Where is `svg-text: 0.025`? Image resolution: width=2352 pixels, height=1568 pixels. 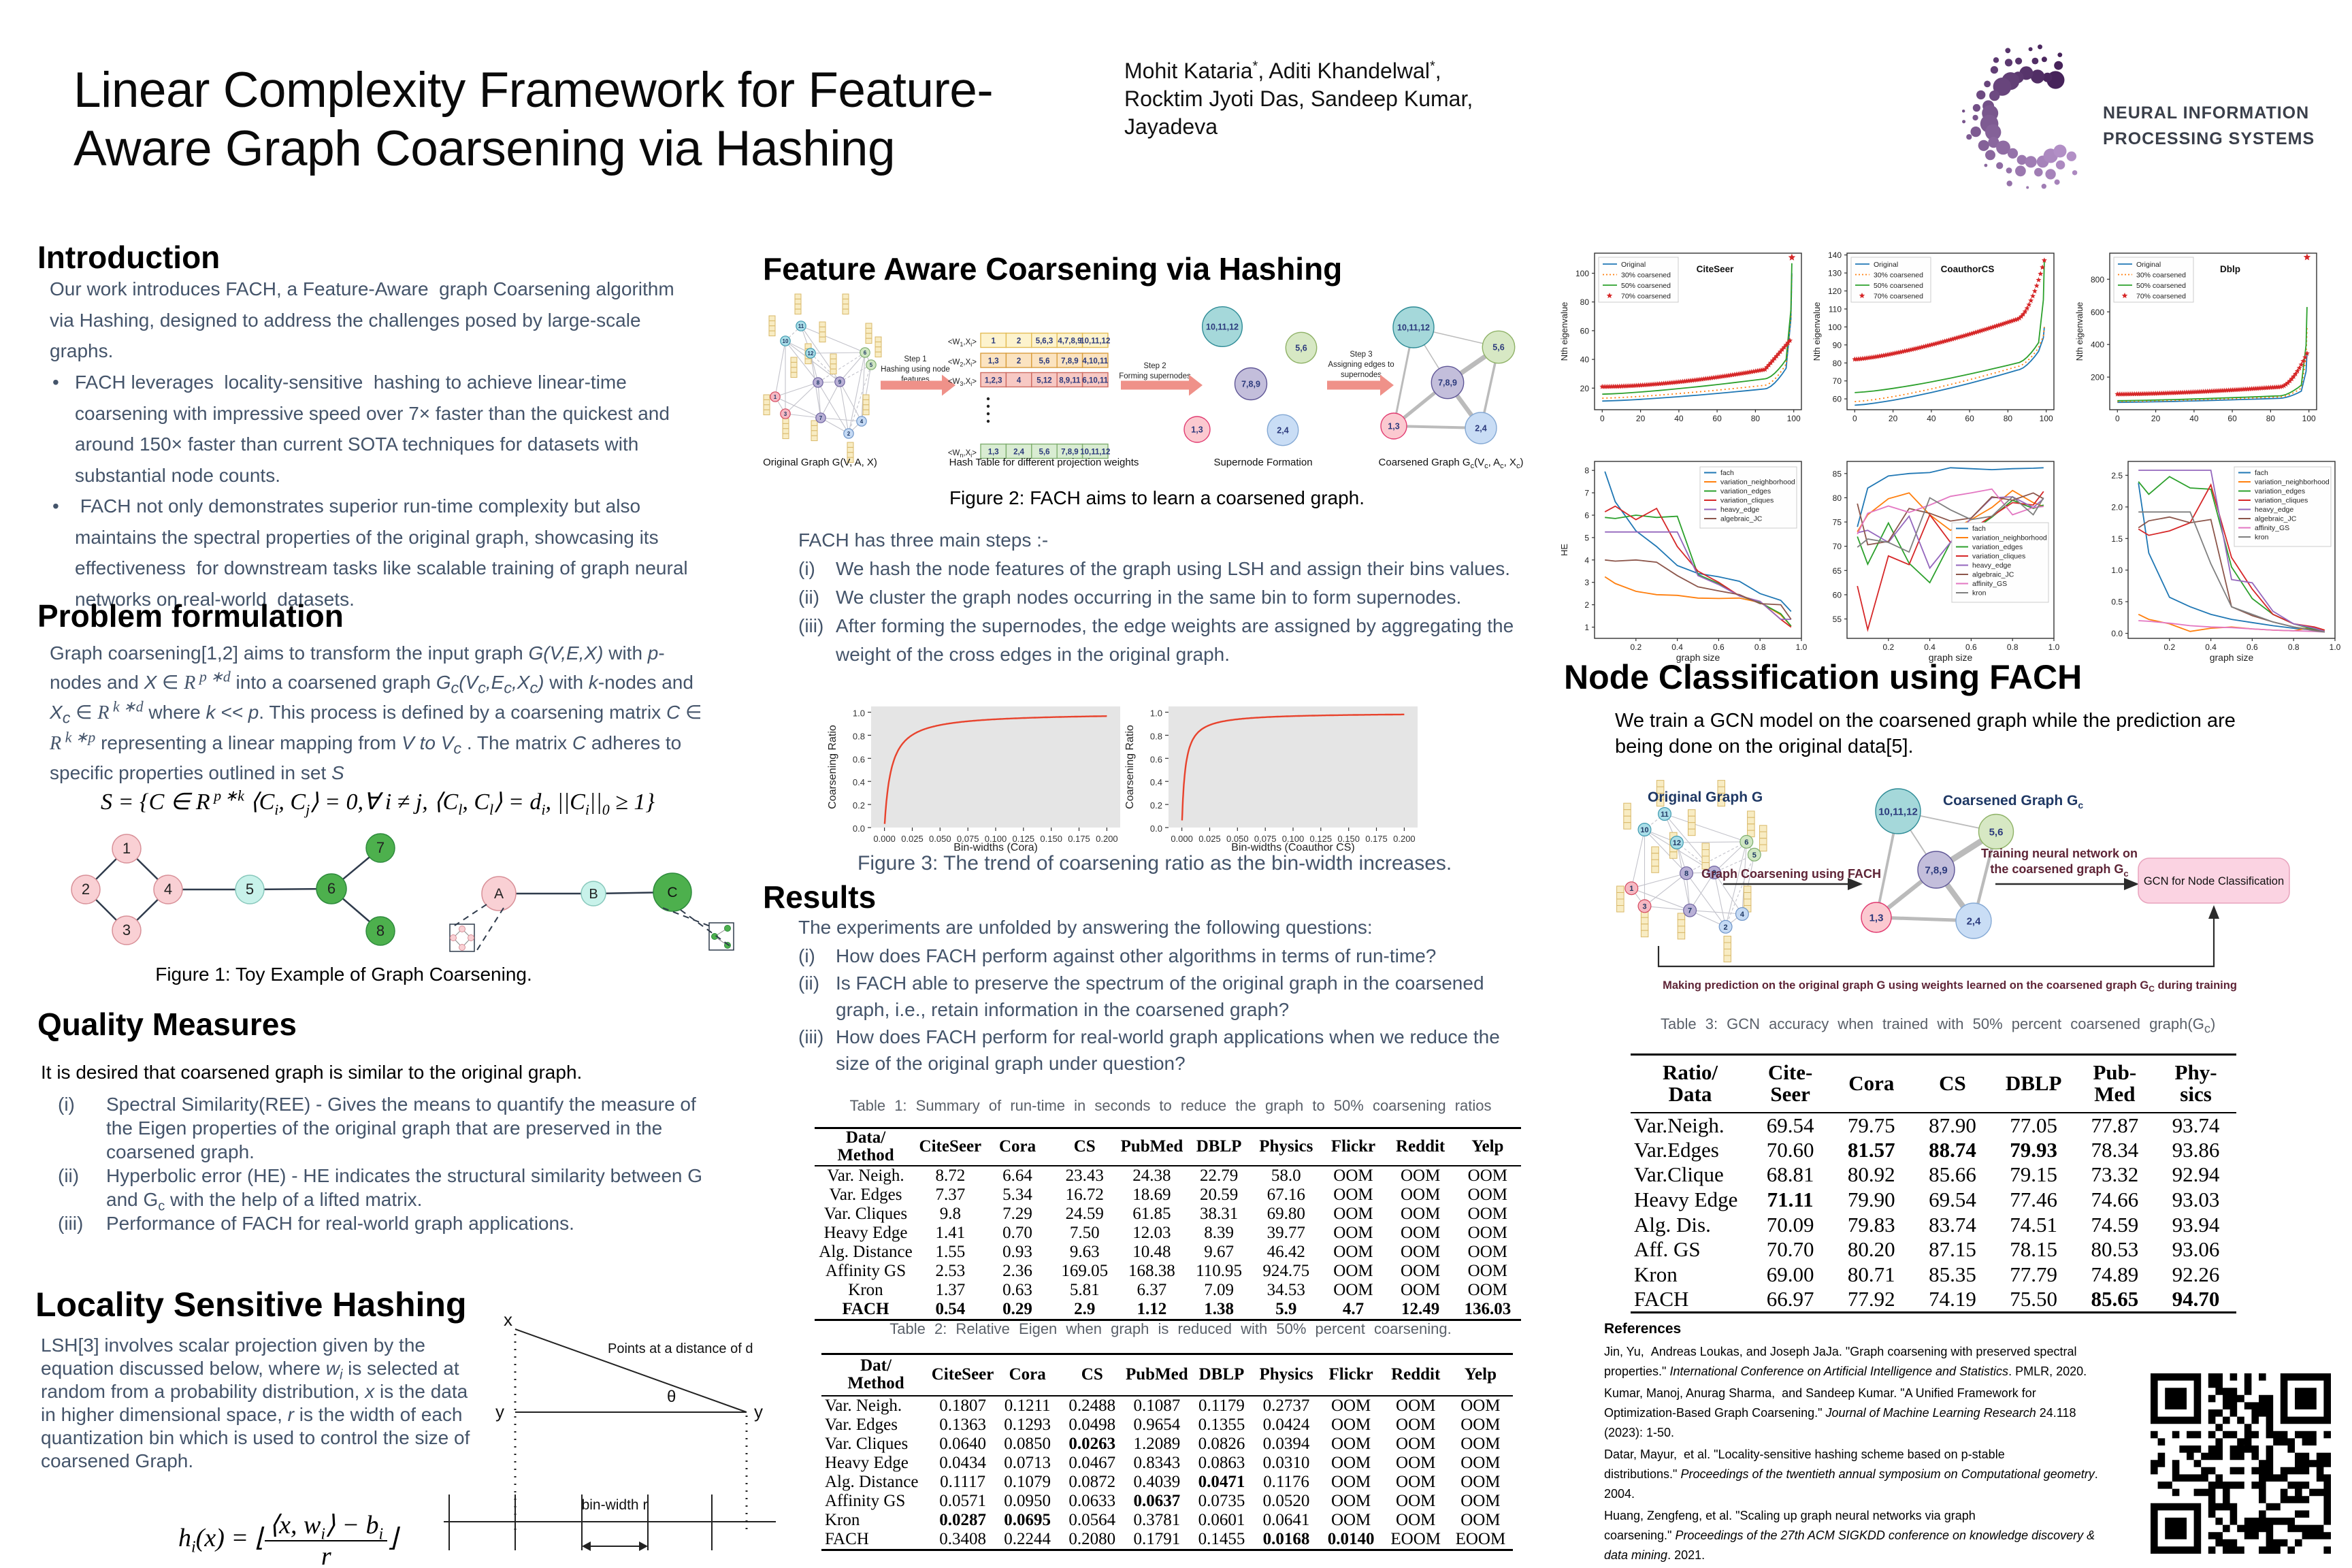
svg-text: 0.025 is located at coordinates (1210, 839).